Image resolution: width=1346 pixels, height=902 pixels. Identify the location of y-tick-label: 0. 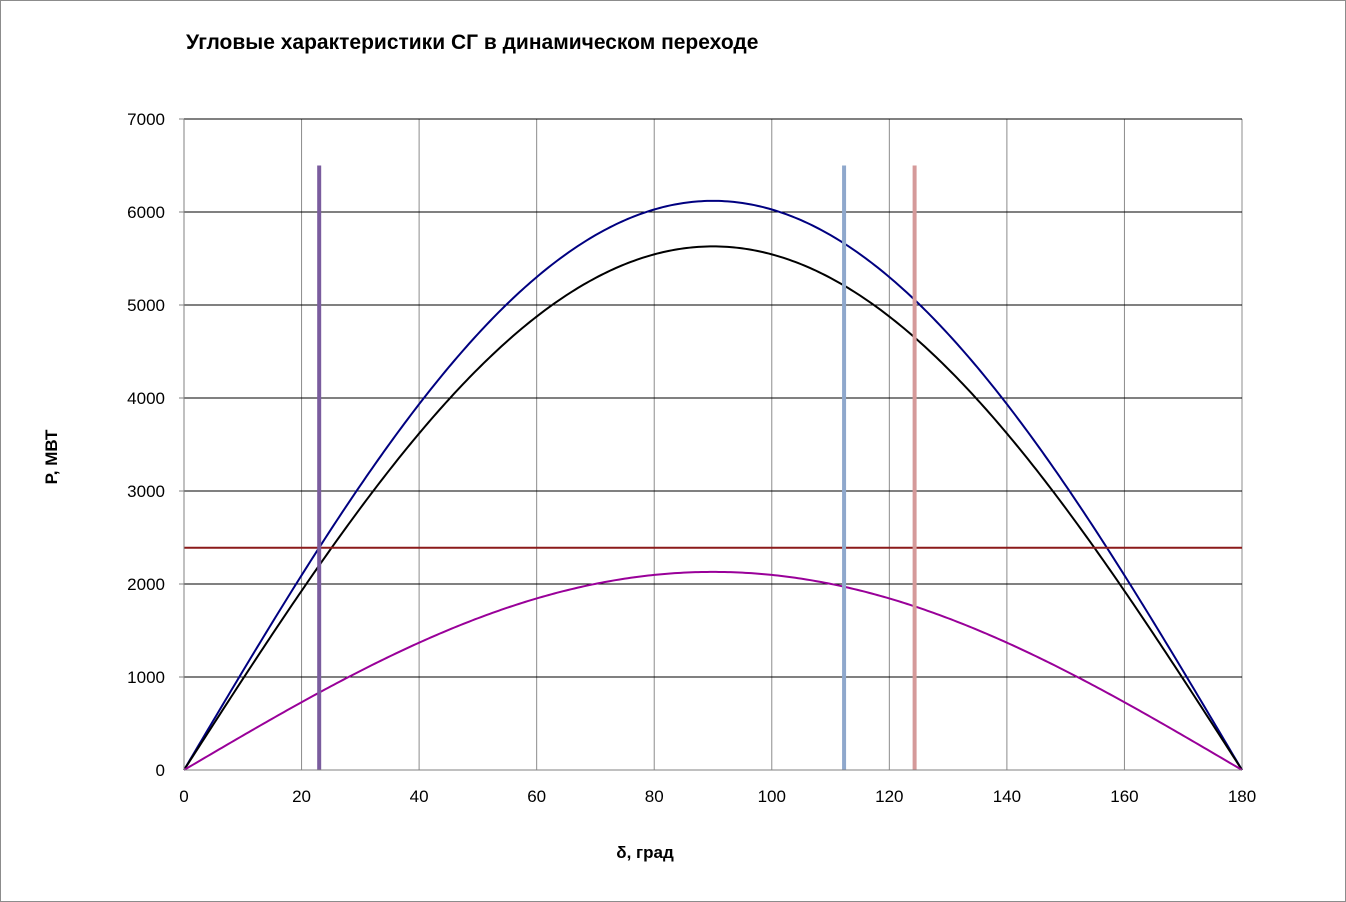
(160, 770).